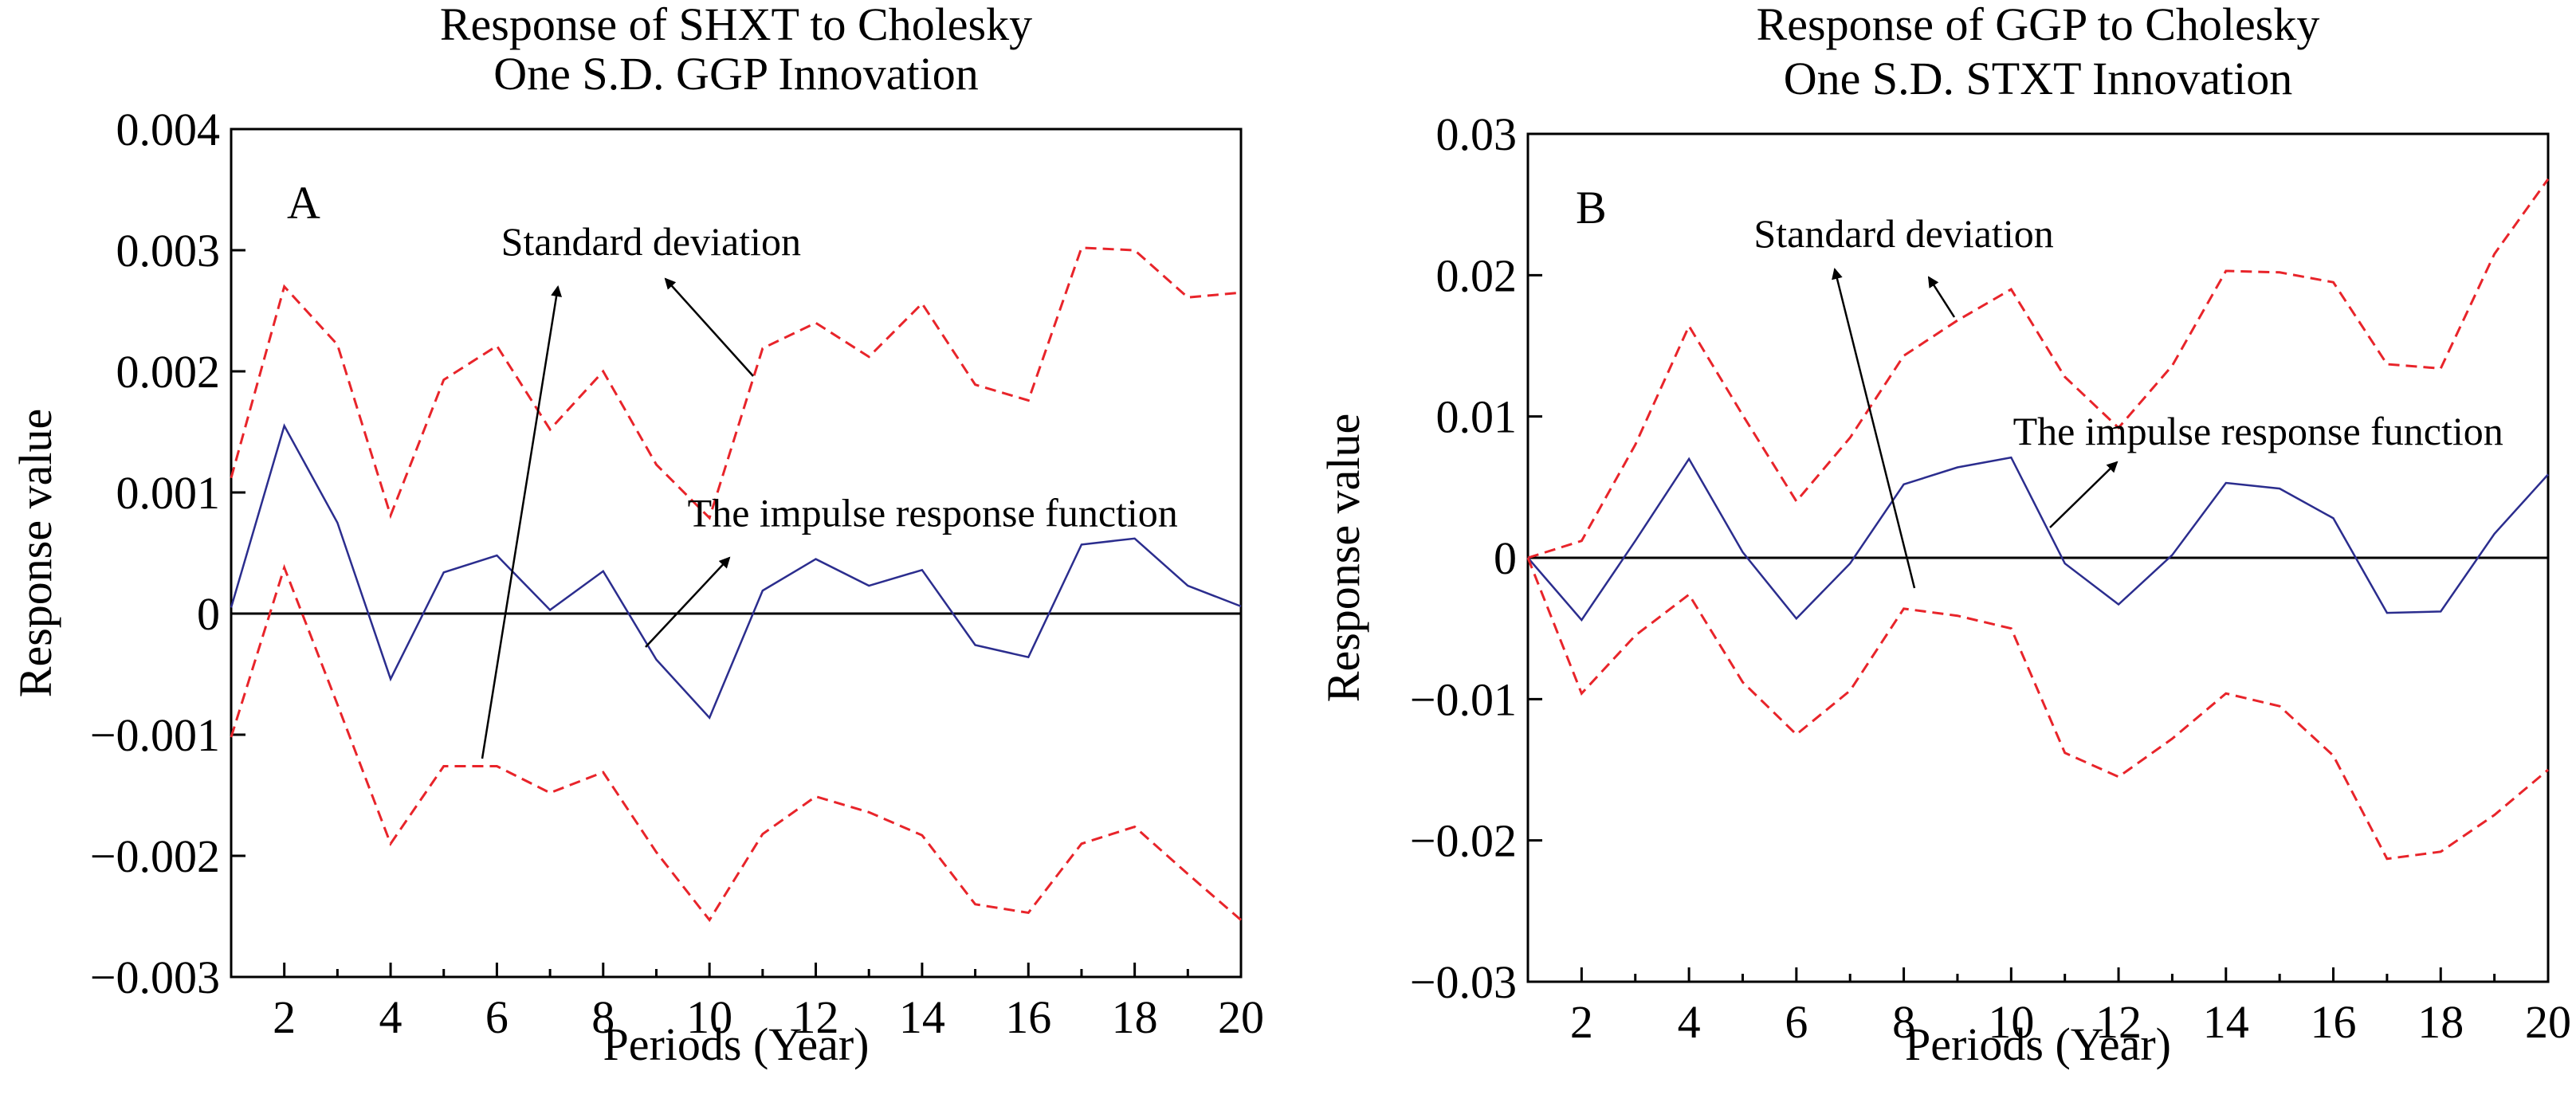 The image size is (2576, 1118). Describe the element at coordinates (303, 203) in the screenshot. I see `panel-letter: A` at that location.